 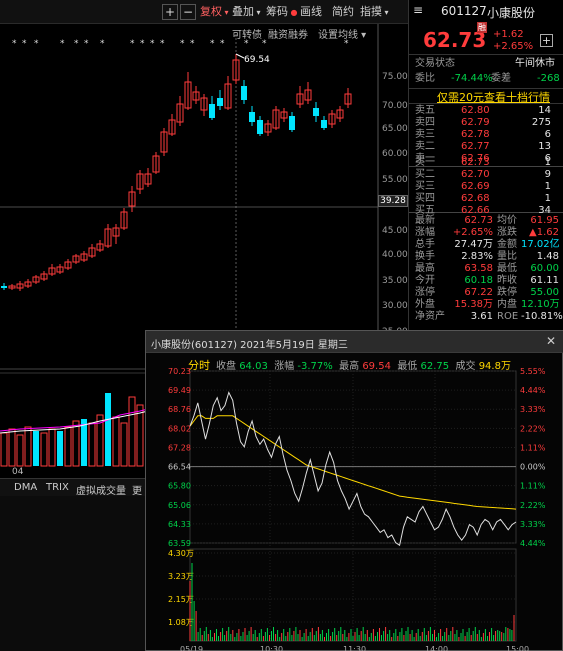 What do you see at coordinates (436, 648) in the screenshot?
I see `time-tick: 14:00` at bounding box center [436, 648].